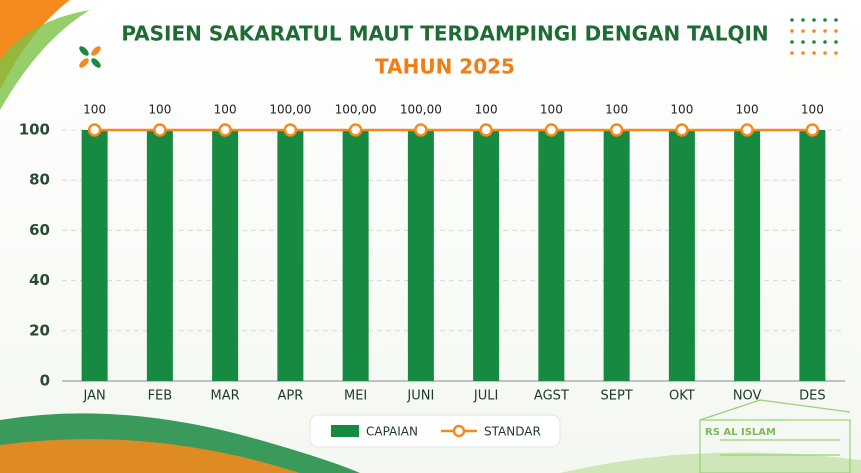 This screenshot has height=473, width=861. What do you see at coordinates (617, 396) in the screenshot?
I see `x-tick-label: SEPT` at bounding box center [617, 396].